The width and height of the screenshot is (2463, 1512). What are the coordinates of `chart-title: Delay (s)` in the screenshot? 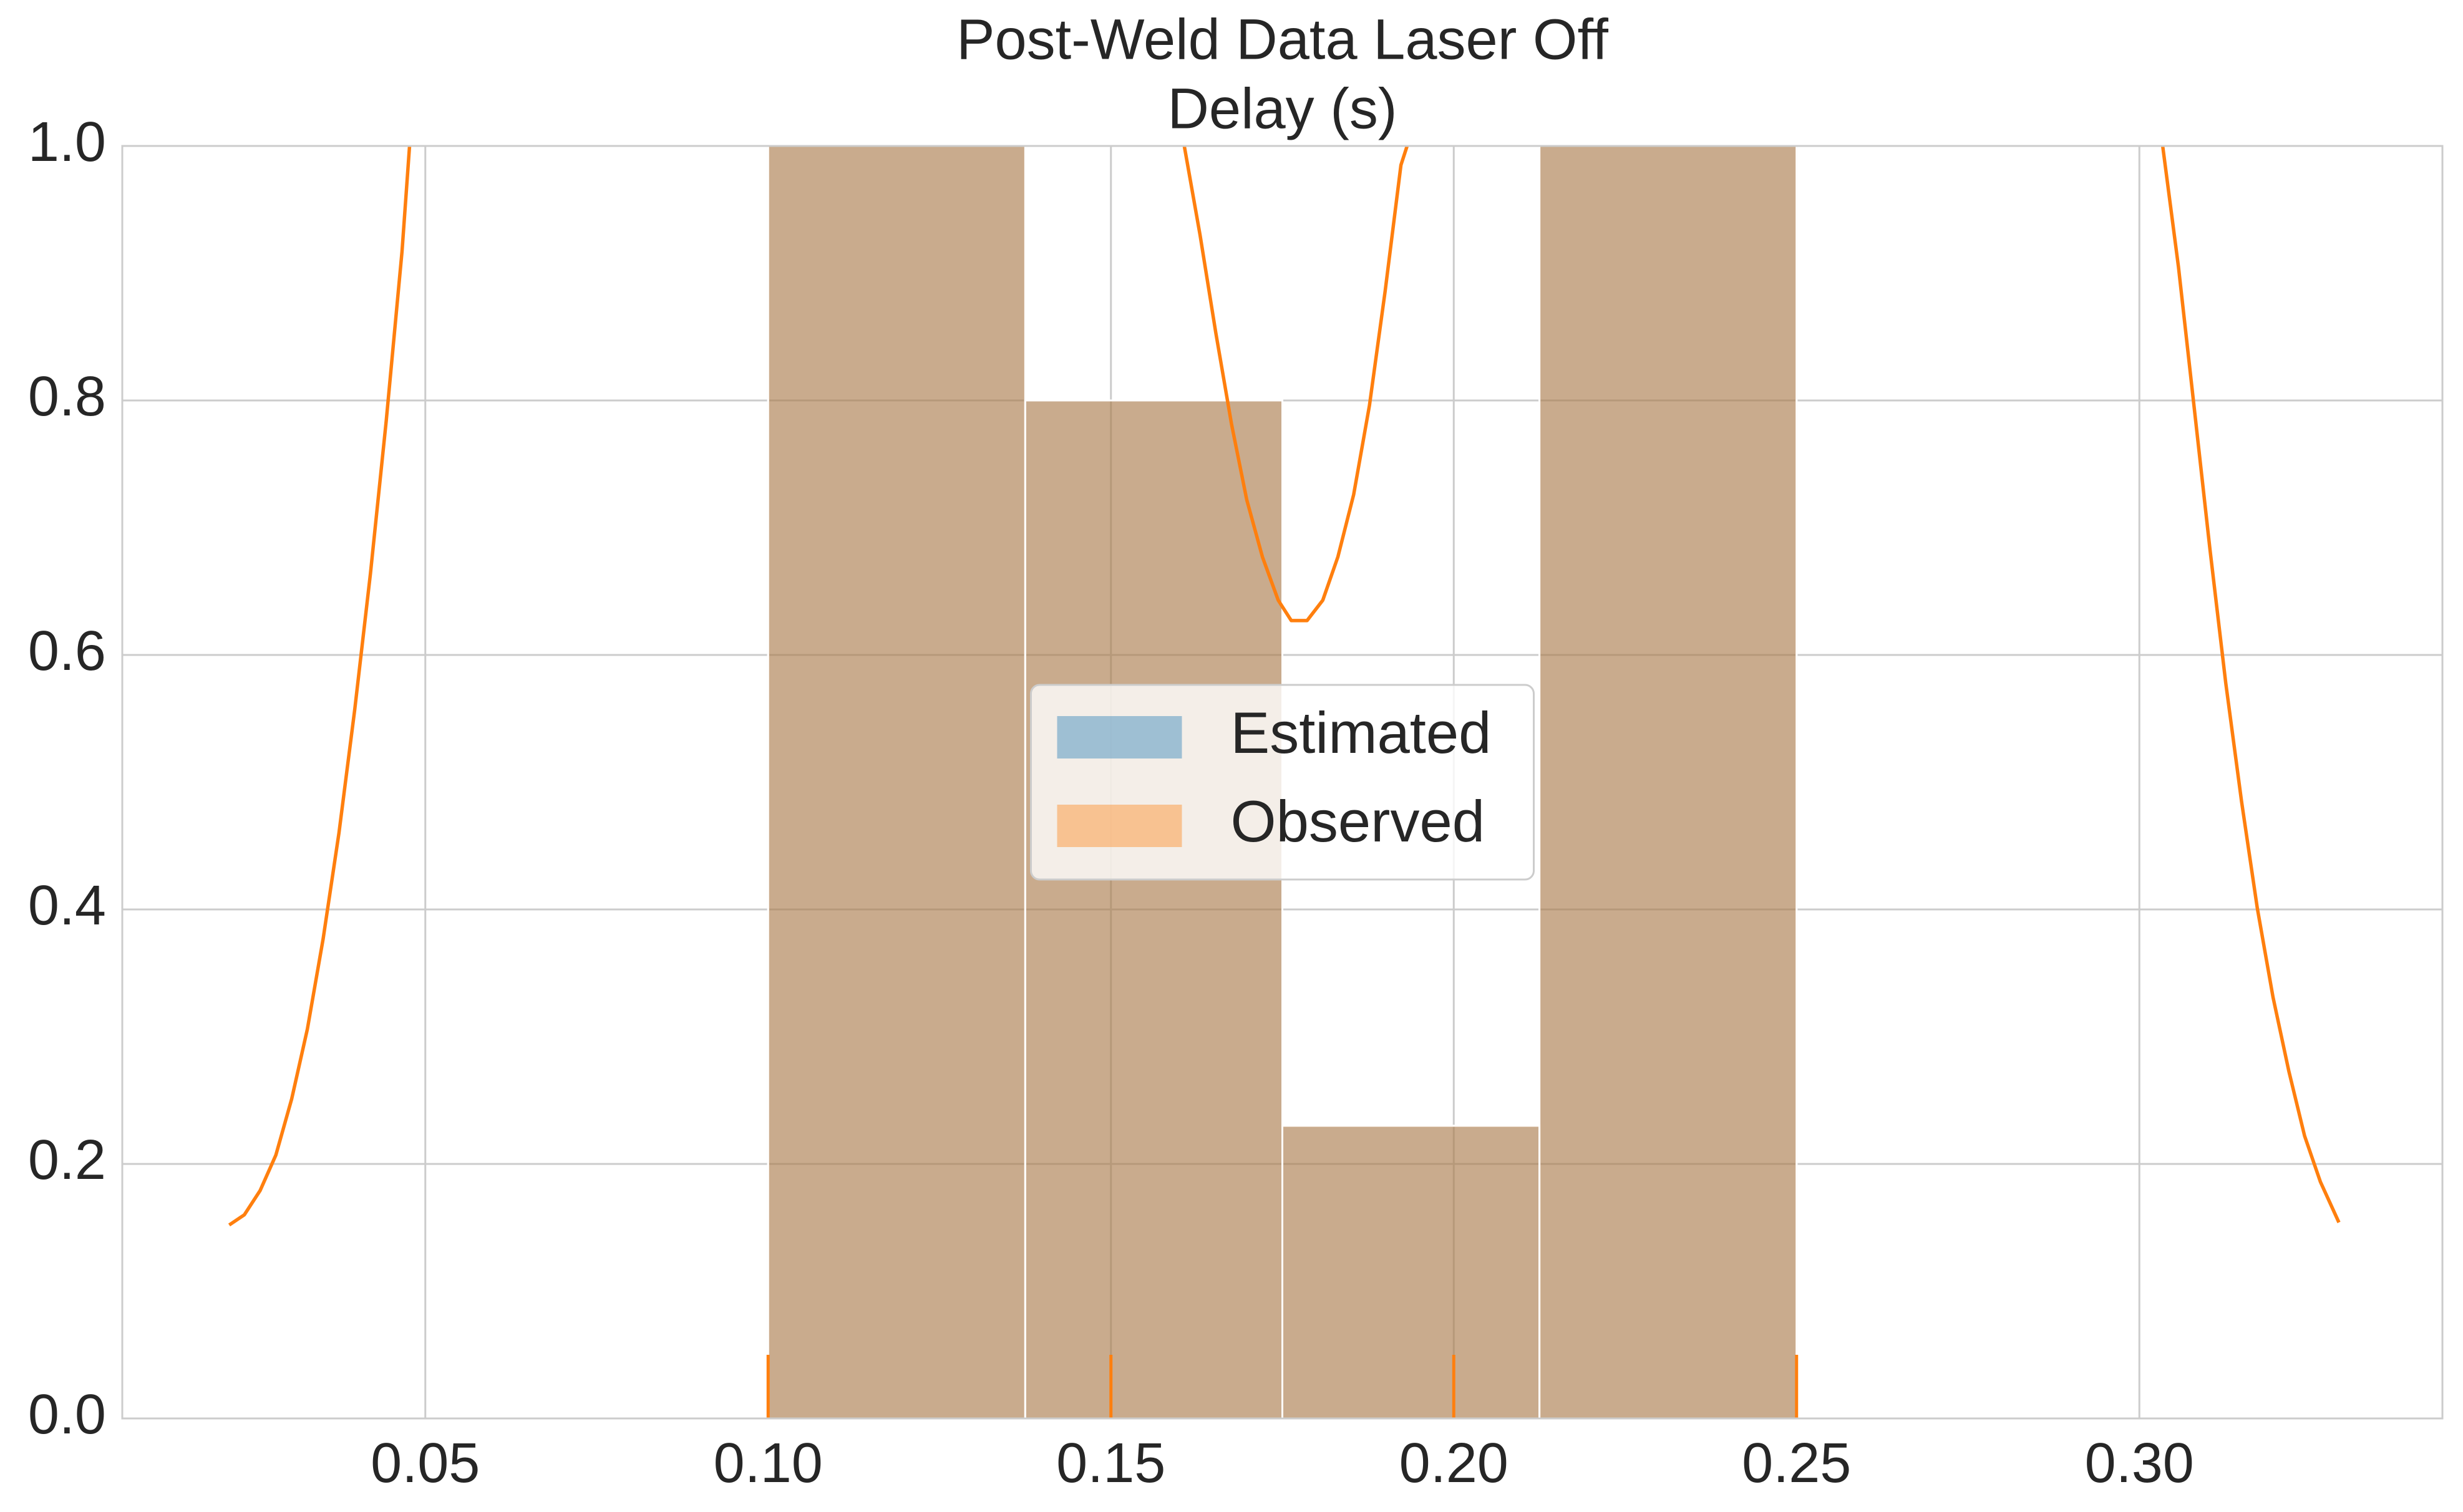 It's located at (1282, 109).